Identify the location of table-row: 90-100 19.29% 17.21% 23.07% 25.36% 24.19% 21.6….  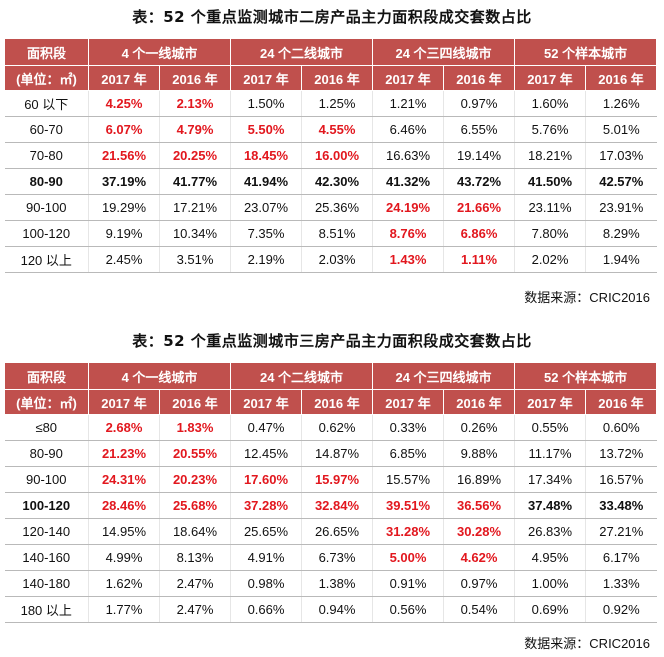
(330, 207).